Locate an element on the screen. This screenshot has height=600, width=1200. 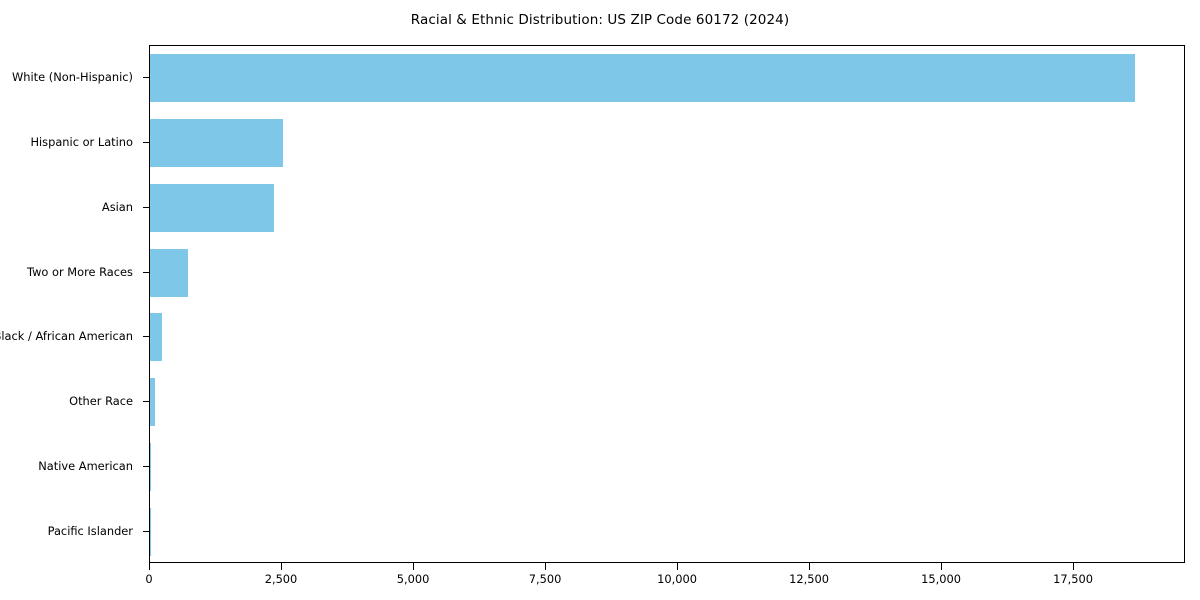
y-axis-tick-label: White (Non-Hispanic) is located at coordinates (72, 77).